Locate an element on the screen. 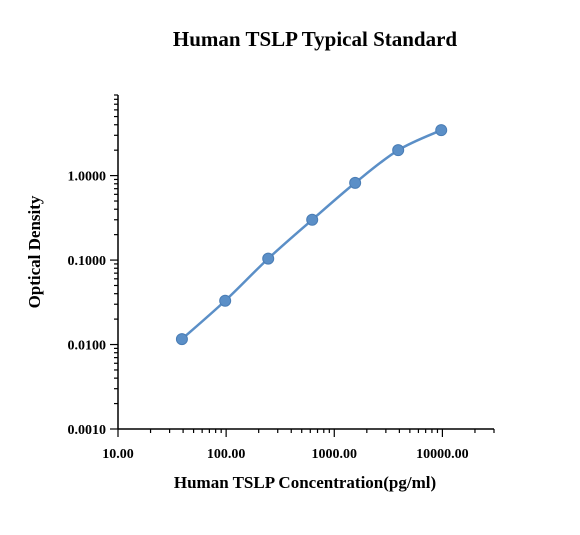 The image size is (580, 535). chart-title: Human TSLP Typical Standard is located at coordinates (315, 39).